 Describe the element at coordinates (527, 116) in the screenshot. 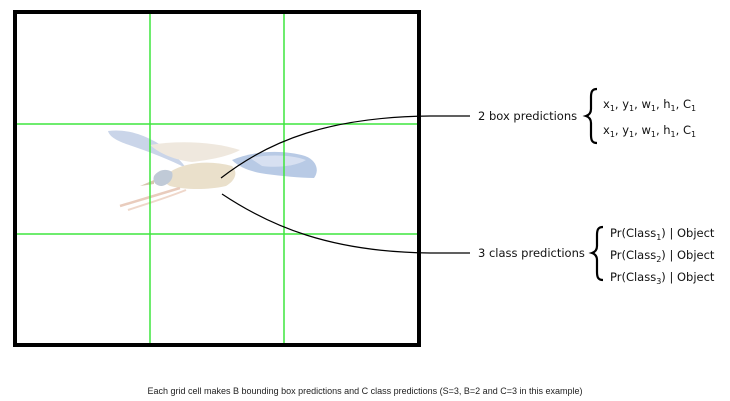

I see `box-predictions-label: 2 box predictions` at that location.